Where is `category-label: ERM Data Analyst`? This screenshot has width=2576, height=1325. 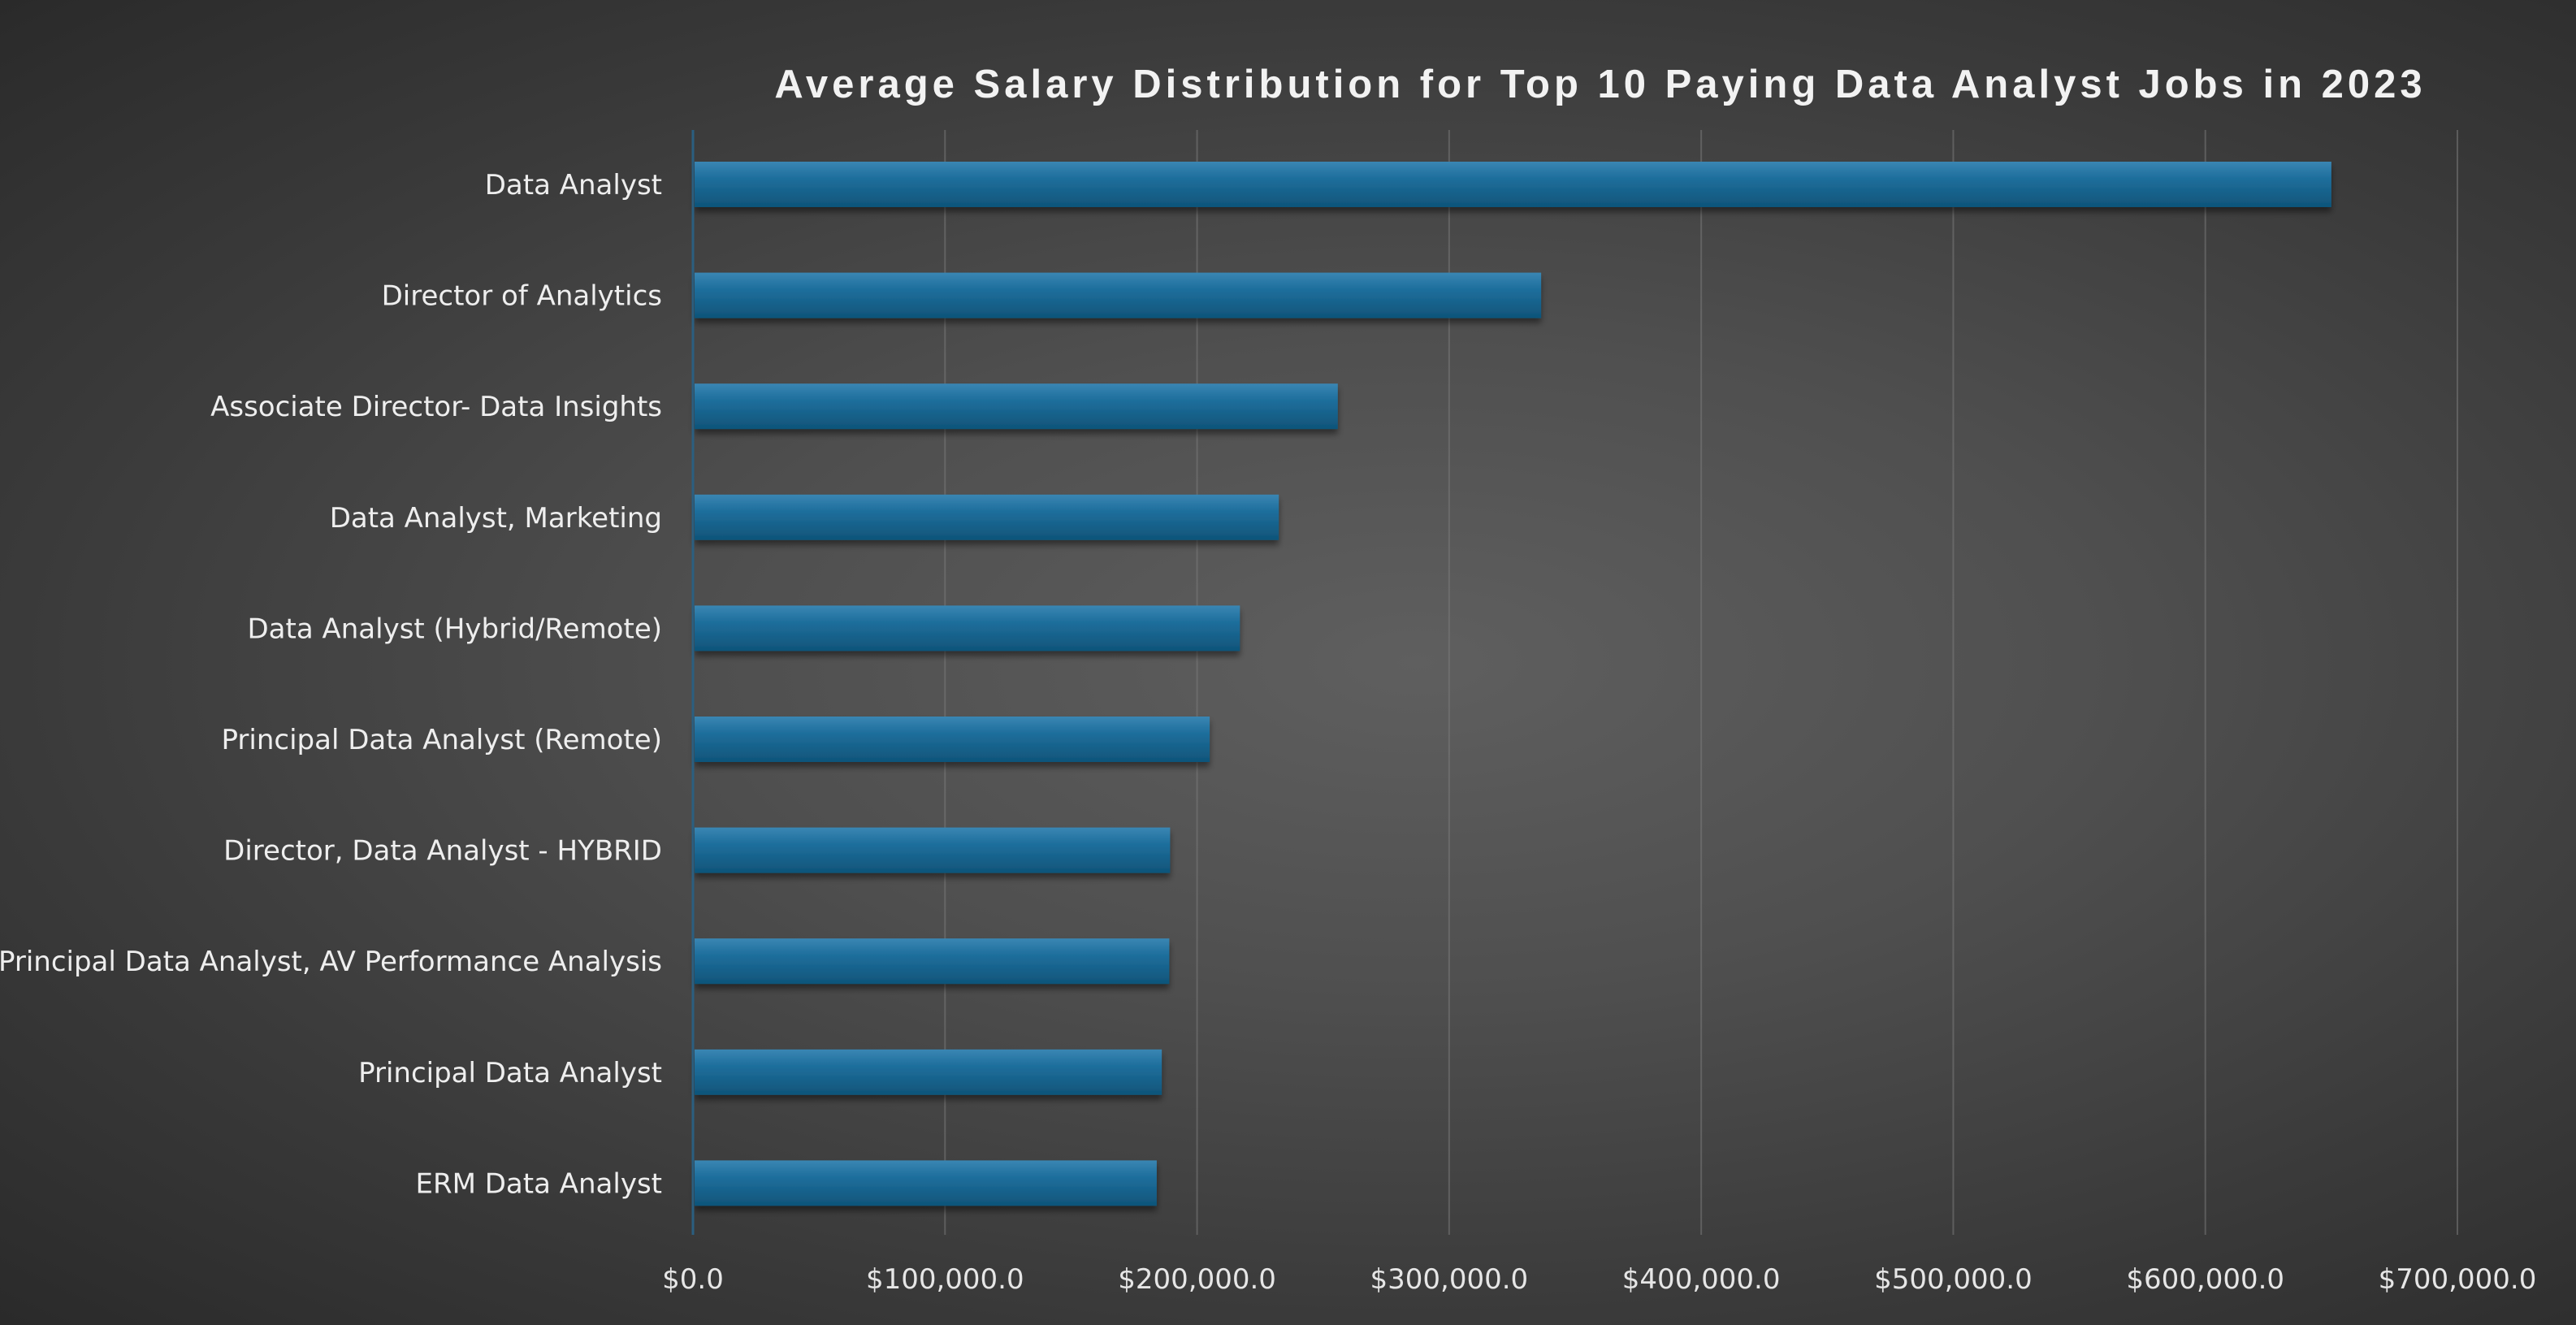 category-label: ERM Data Analyst is located at coordinates (539, 1183).